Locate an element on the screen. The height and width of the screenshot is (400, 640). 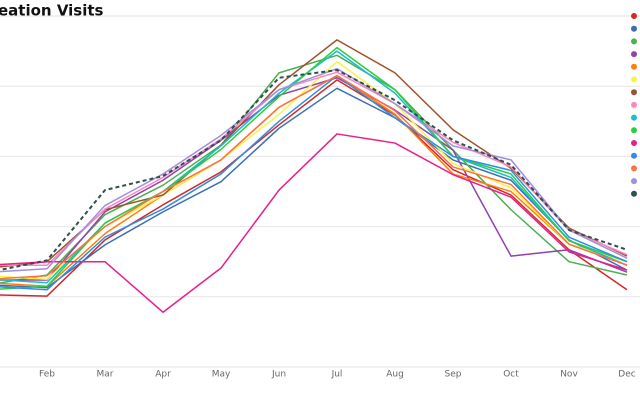
x-tick-label: May is located at coordinates (221, 375).